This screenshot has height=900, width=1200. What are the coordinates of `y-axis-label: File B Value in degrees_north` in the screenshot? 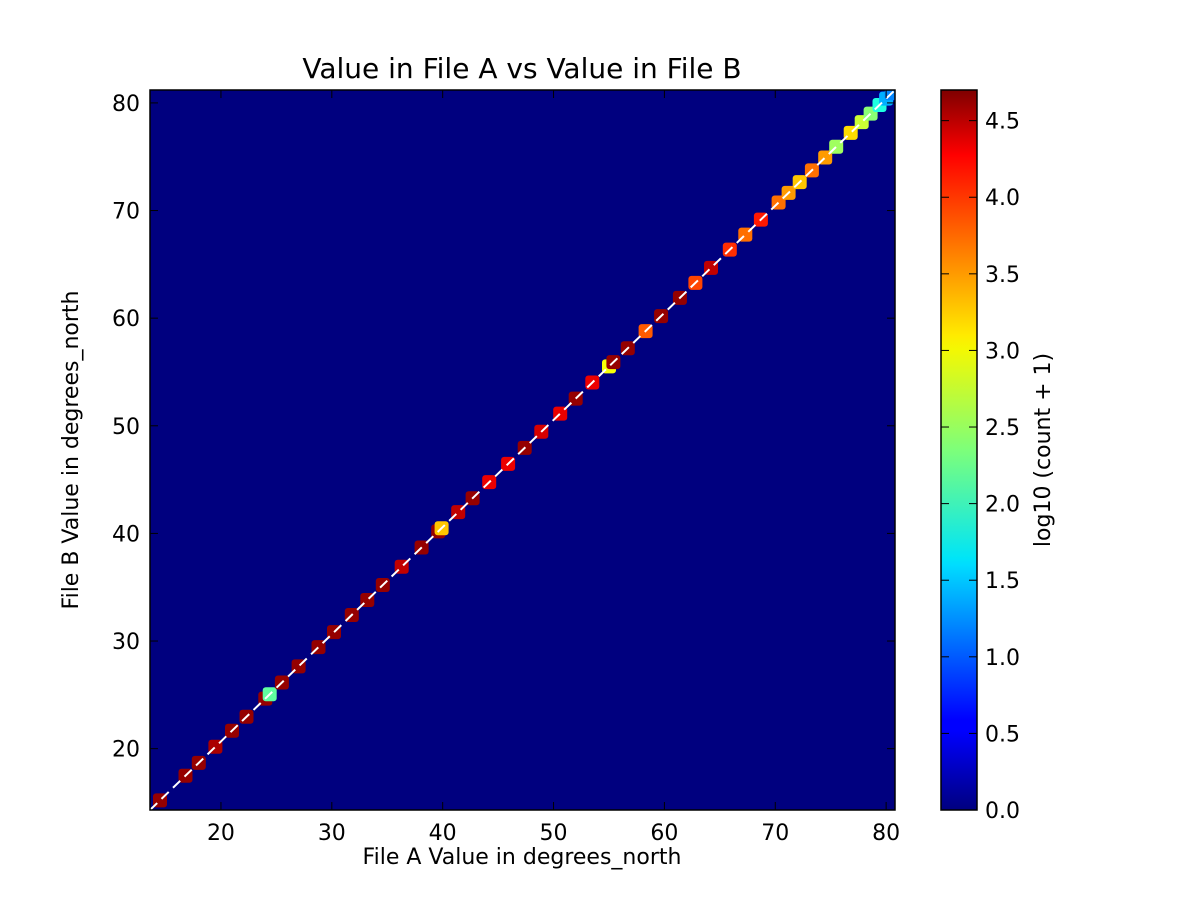 It's located at (71, 450).